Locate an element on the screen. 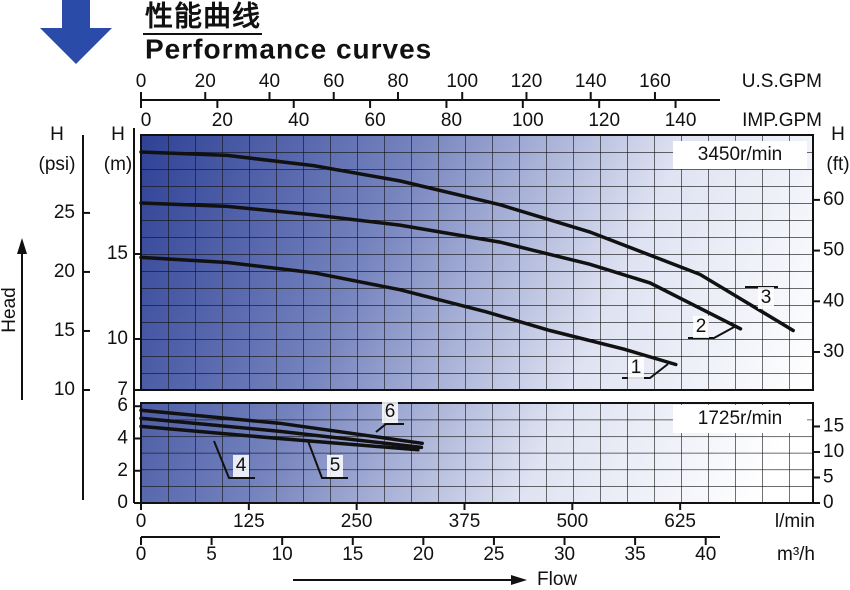 This screenshot has height=590, width=850. speed-label: 3450r/min is located at coordinates (740, 154).